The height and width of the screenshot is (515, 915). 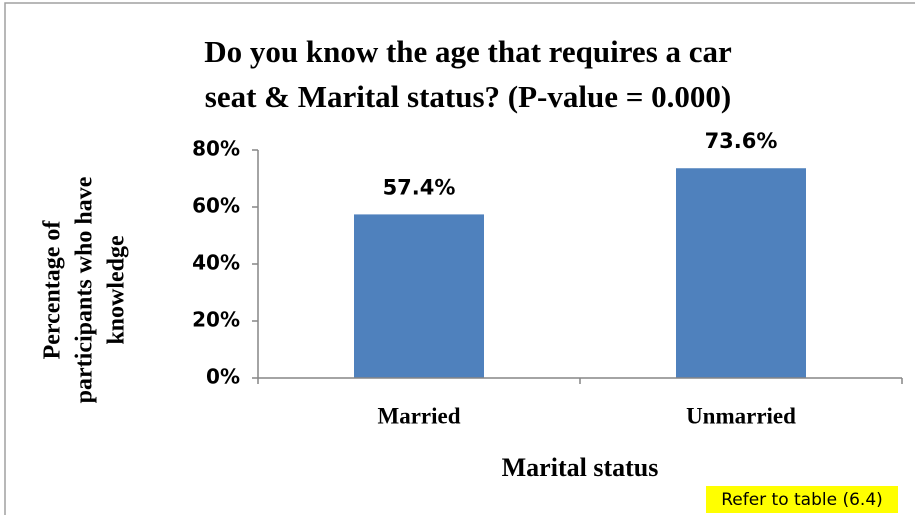 What do you see at coordinates (418, 415) in the screenshot?
I see `x-tick-label: Married` at bounding box center [418, 415].